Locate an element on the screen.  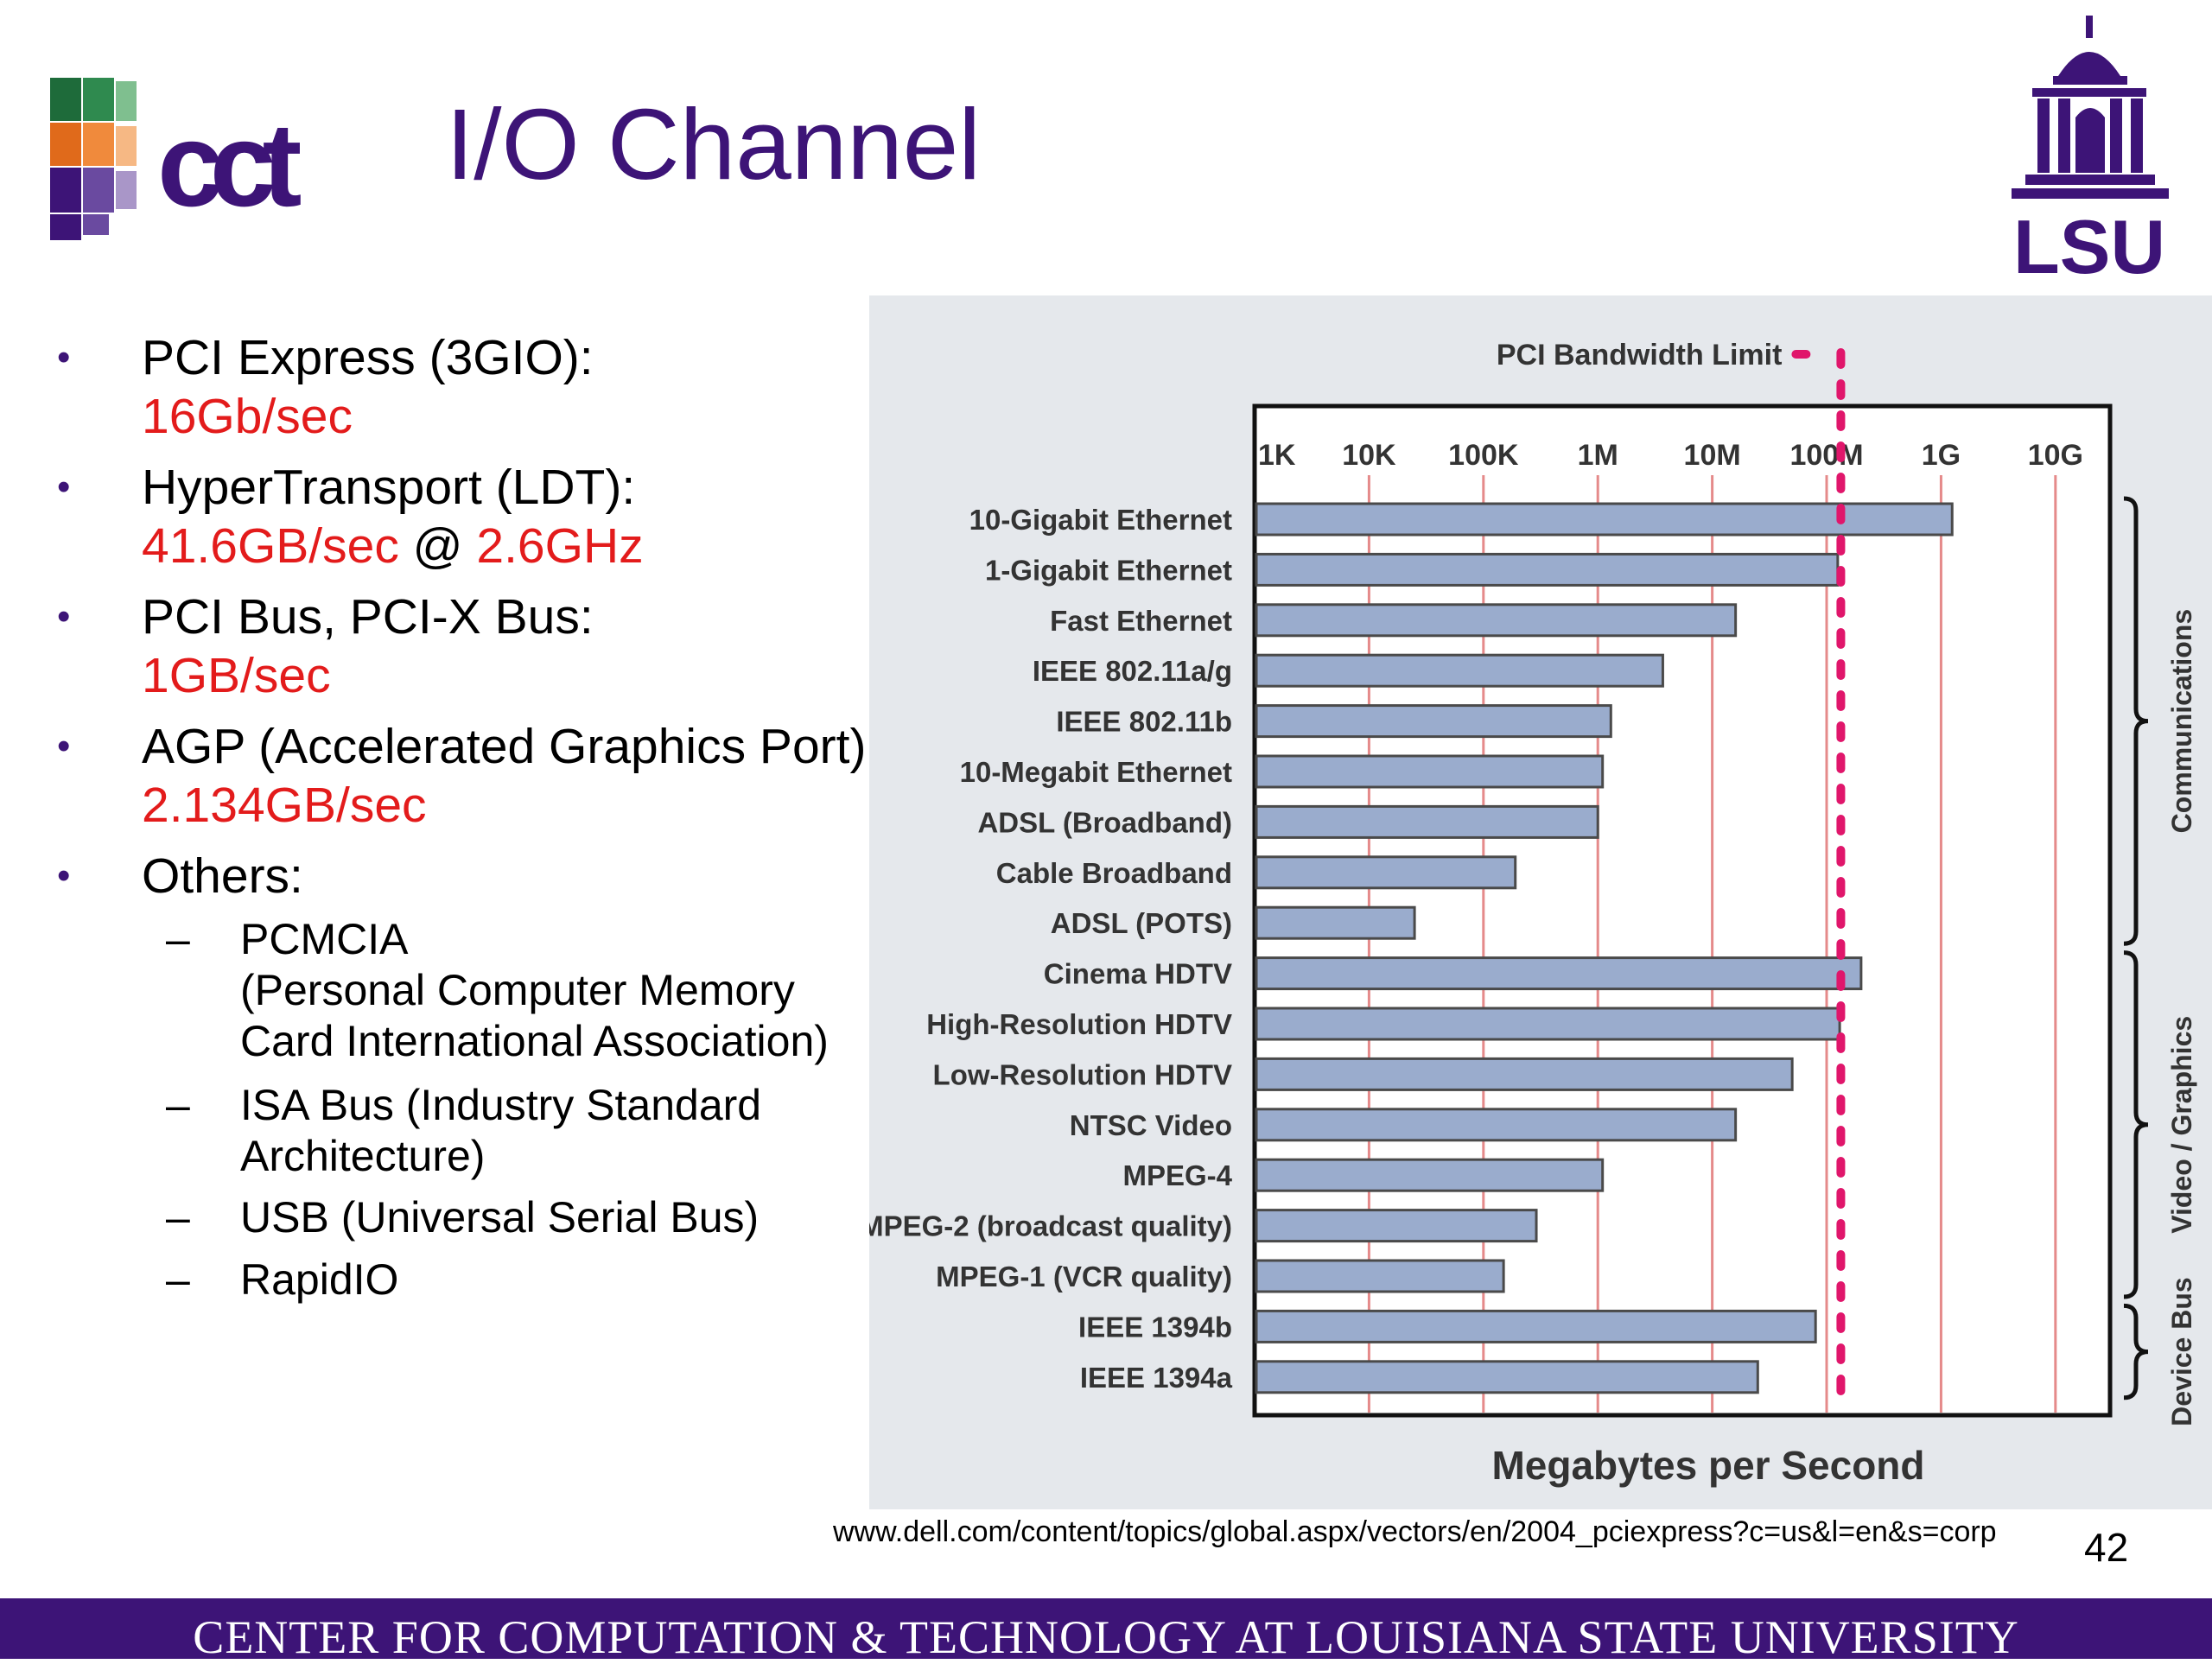
sub-bullet-line: Architecture) is located at coordinates (363, 1156).